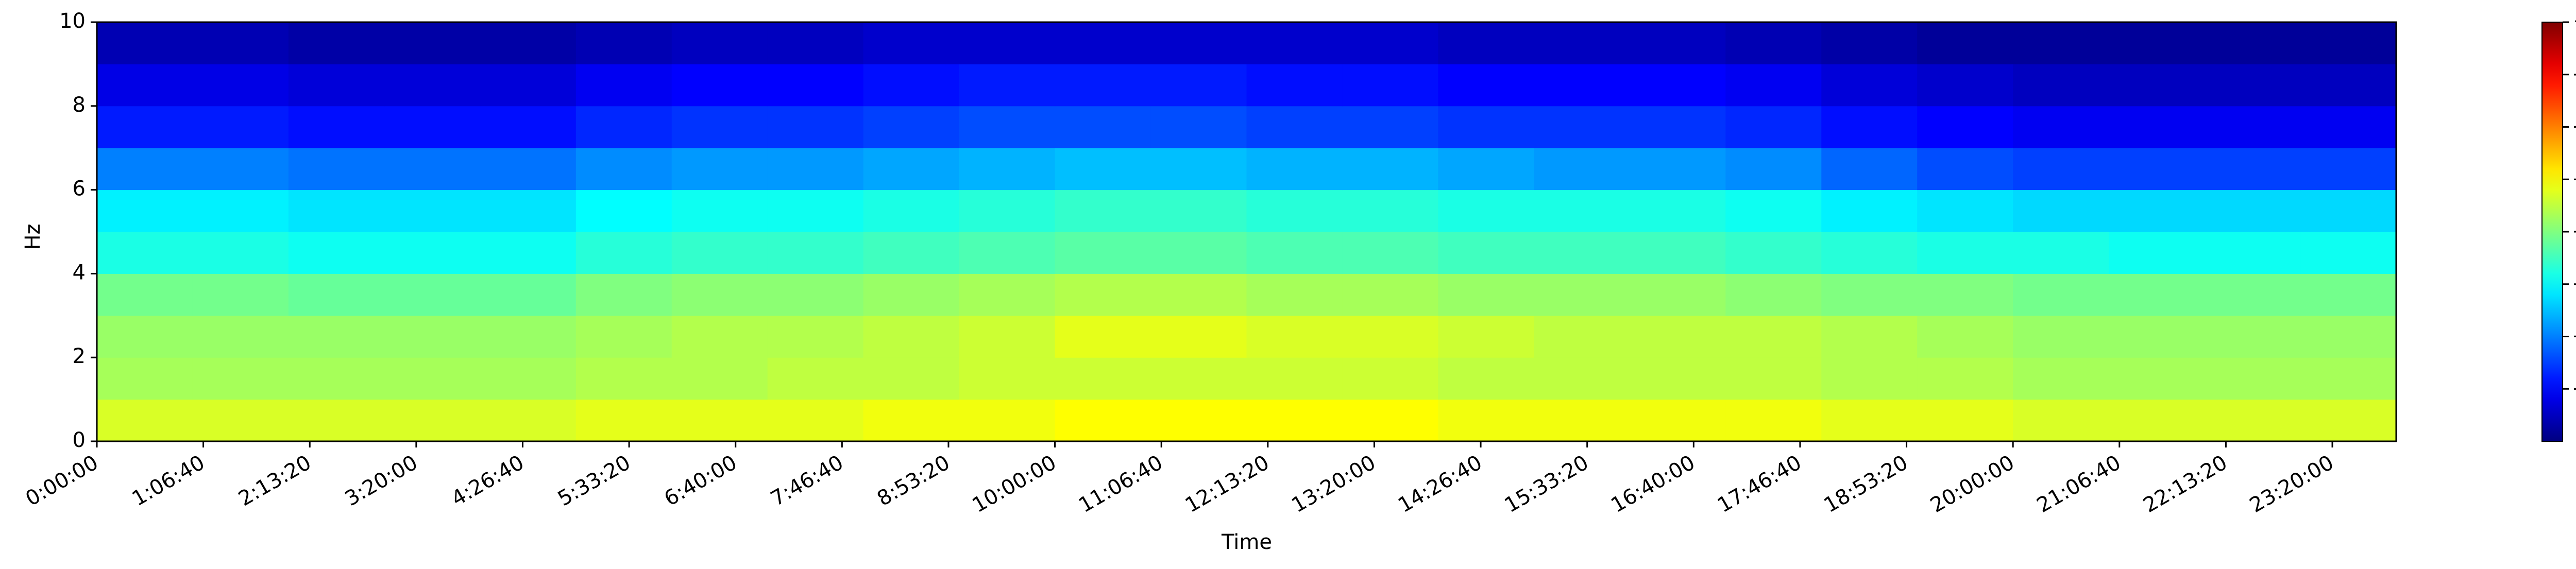  What do you see at coordinates (2574, 336) in the screenshot?
I see `colorbar-tick-label: -60 dB` at bounding box center [2574, 336].